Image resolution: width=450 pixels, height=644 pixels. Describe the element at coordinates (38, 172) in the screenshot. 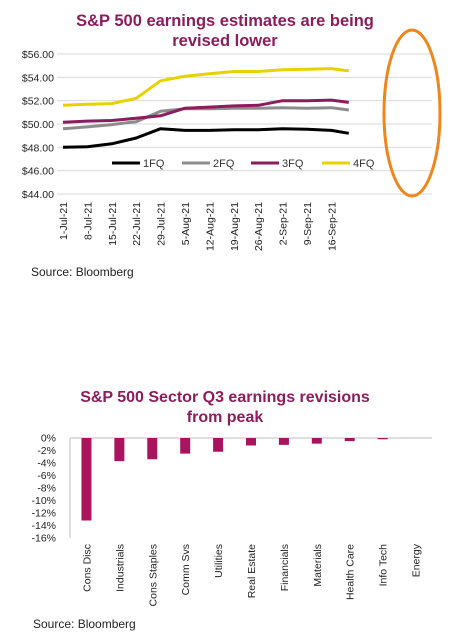

I see `y-tick-label: $46.00` at that location.